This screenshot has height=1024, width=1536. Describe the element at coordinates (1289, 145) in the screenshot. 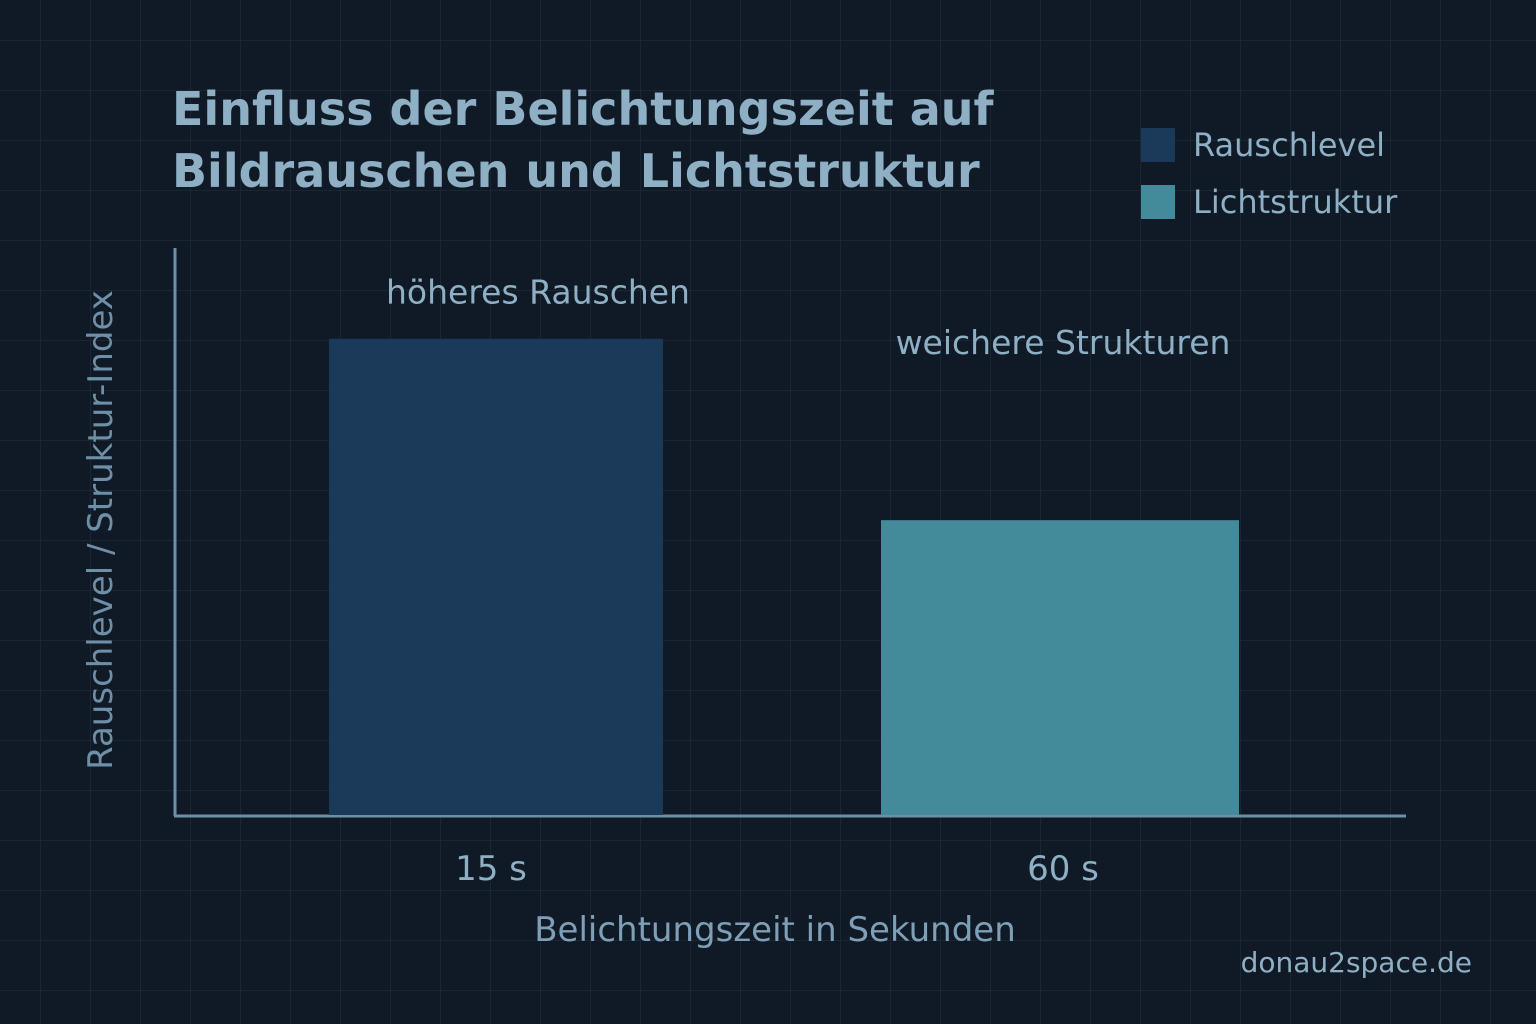

I see `legend-label-rauschlevel: Rauschlevel` at that location.